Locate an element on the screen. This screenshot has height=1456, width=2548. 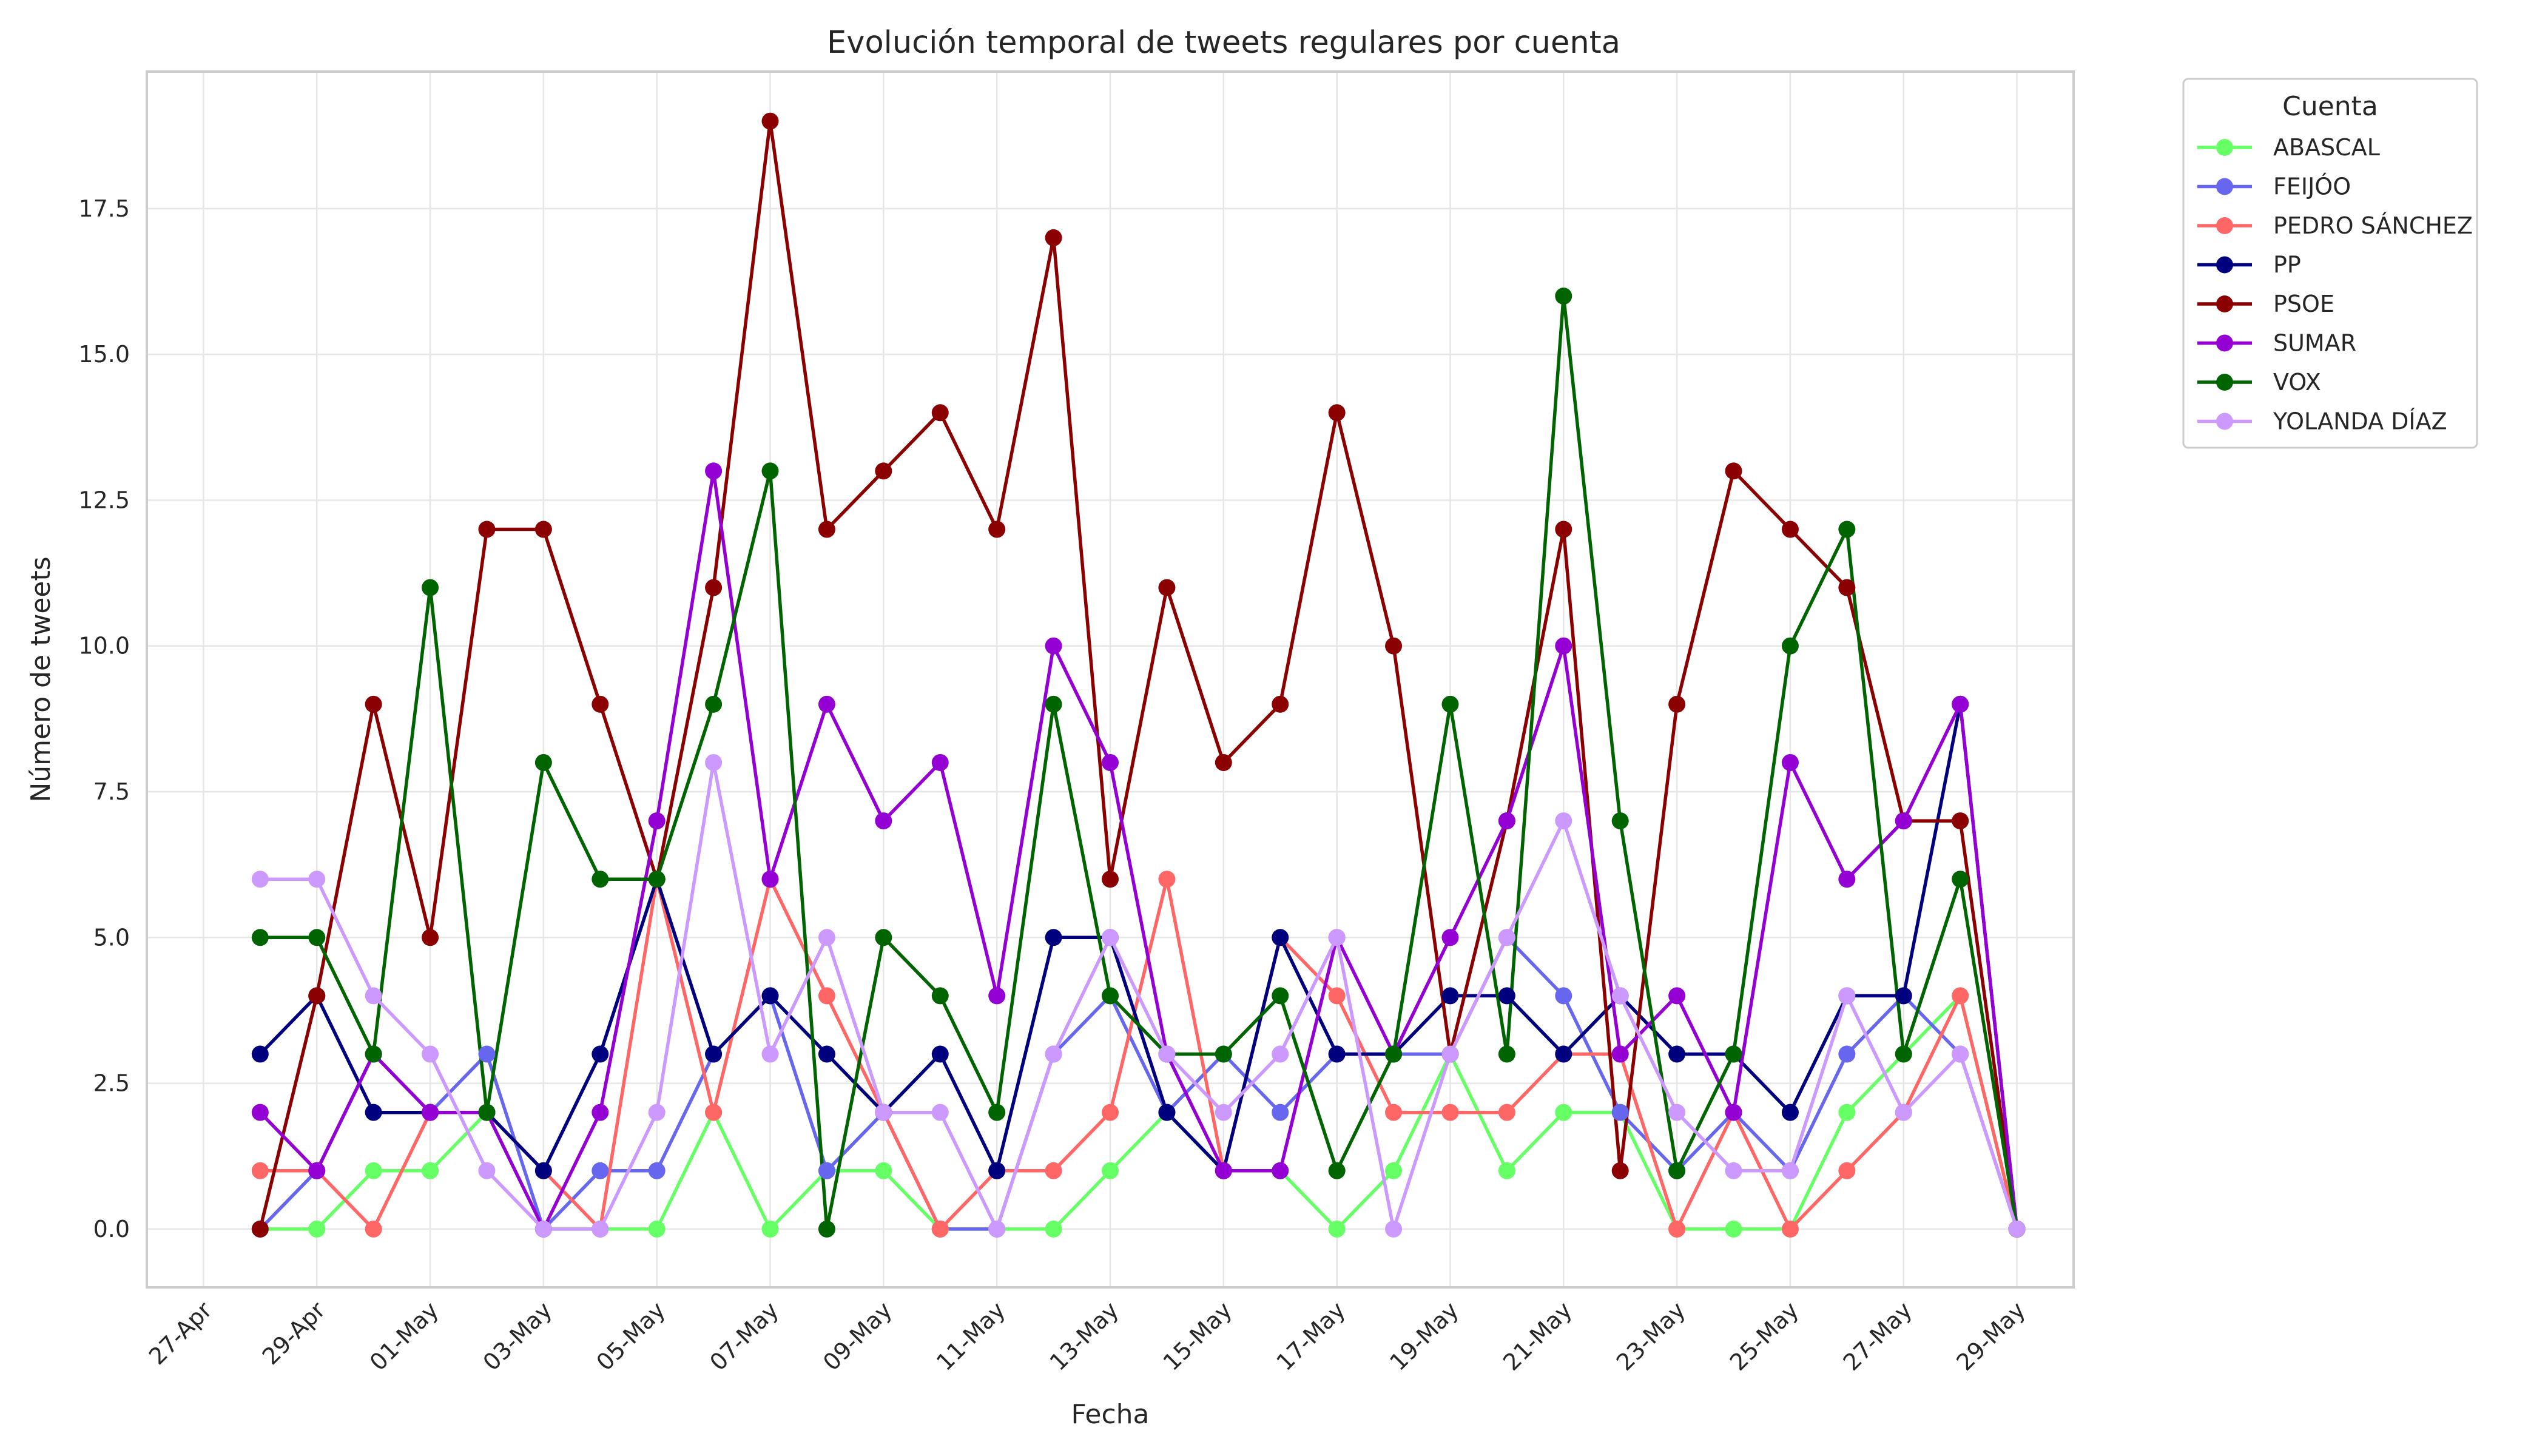
y-axis-ticks: 0.0 2.5 5.0 7.5 10.0 12.5 15.0 17.5 is located at coordinates (104, 718).